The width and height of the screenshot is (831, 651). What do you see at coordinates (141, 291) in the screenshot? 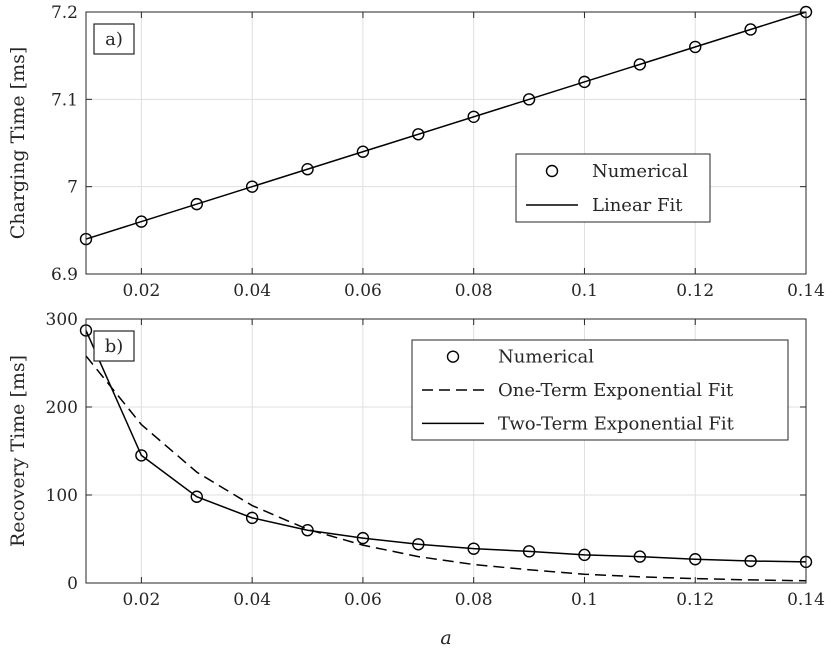
I see `x-tick-label-a-0: 0.02` at bounding box center [141, 291].